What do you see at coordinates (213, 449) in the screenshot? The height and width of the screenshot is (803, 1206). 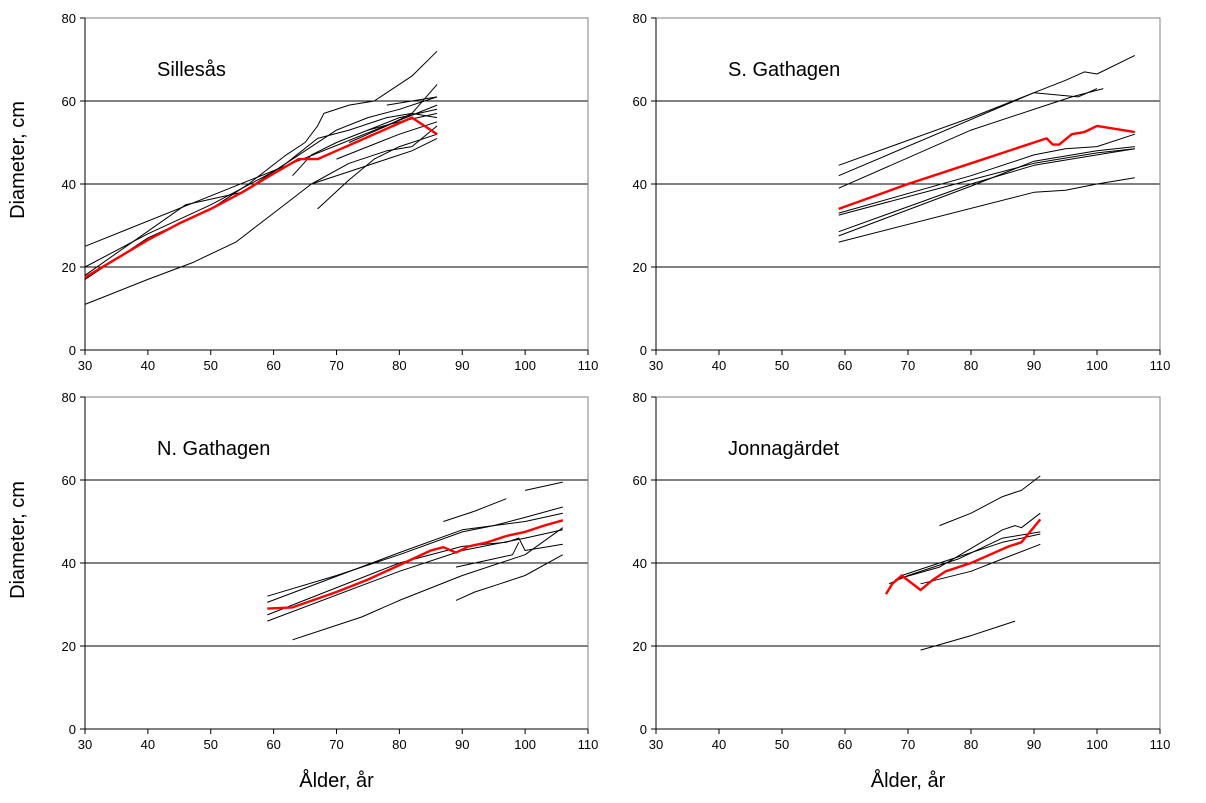 I see `panel-title: N. Gathagen` at bounding box center [213, 449].